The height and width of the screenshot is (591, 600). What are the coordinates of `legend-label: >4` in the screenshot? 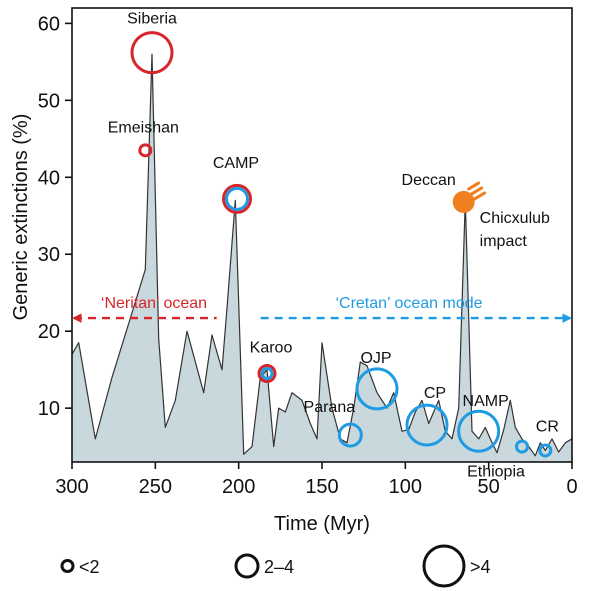 It's located at (480, 567).